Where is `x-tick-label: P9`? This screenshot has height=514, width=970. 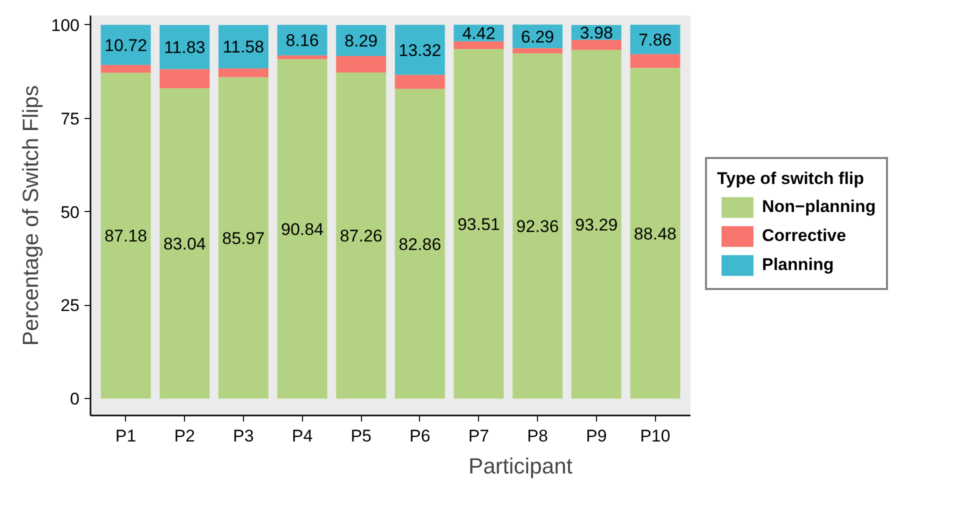
x-tick-label: P9 is located at coordinates (596, 436).